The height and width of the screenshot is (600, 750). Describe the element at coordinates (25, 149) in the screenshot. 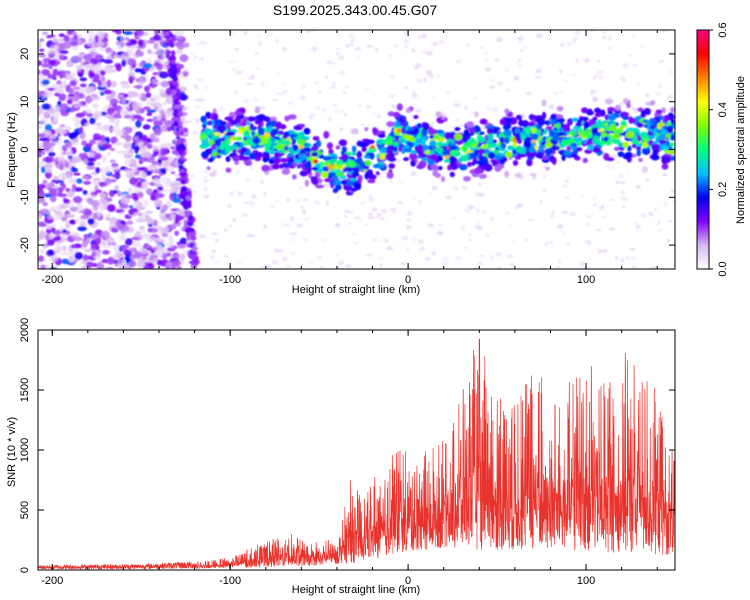

I see `y-tick-label: 0` at that location.